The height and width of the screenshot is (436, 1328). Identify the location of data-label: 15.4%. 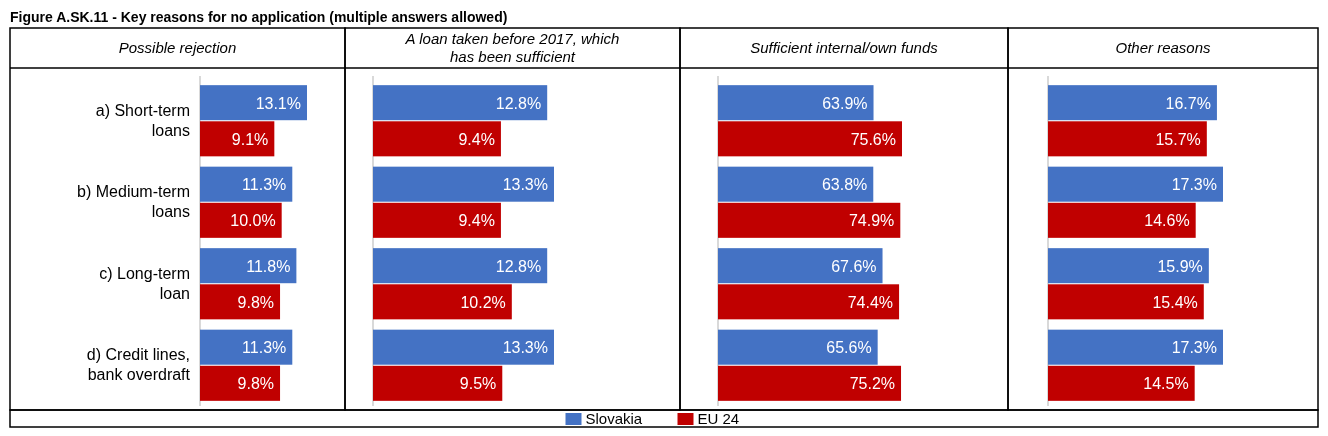
(1175, 302).